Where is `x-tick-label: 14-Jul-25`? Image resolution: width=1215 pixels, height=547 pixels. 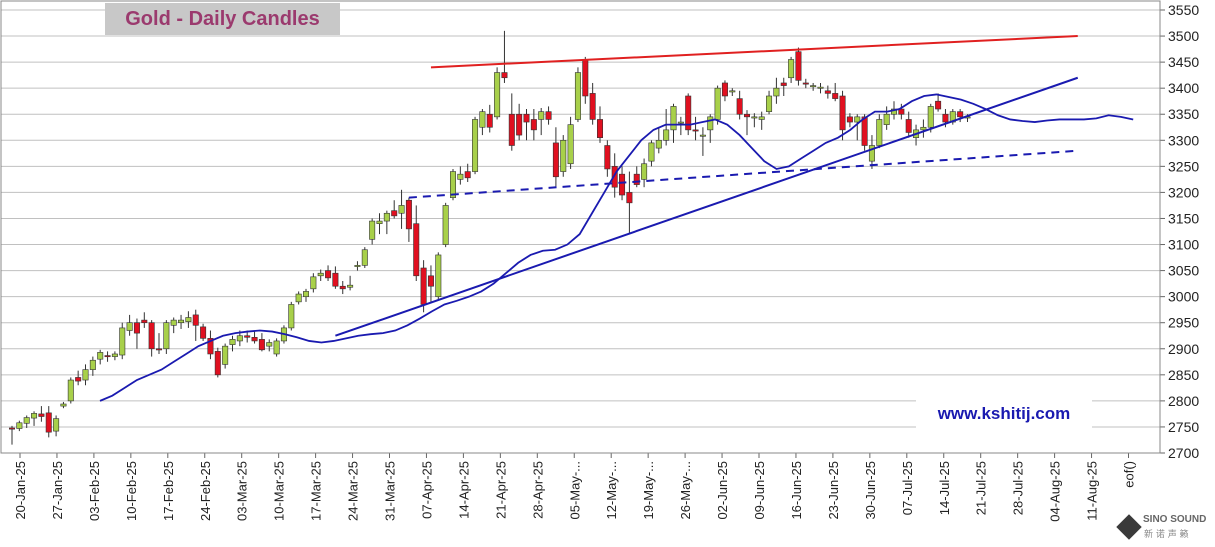
x-tick-label: 14-Jul-25 is located at coordinates (944, 488).